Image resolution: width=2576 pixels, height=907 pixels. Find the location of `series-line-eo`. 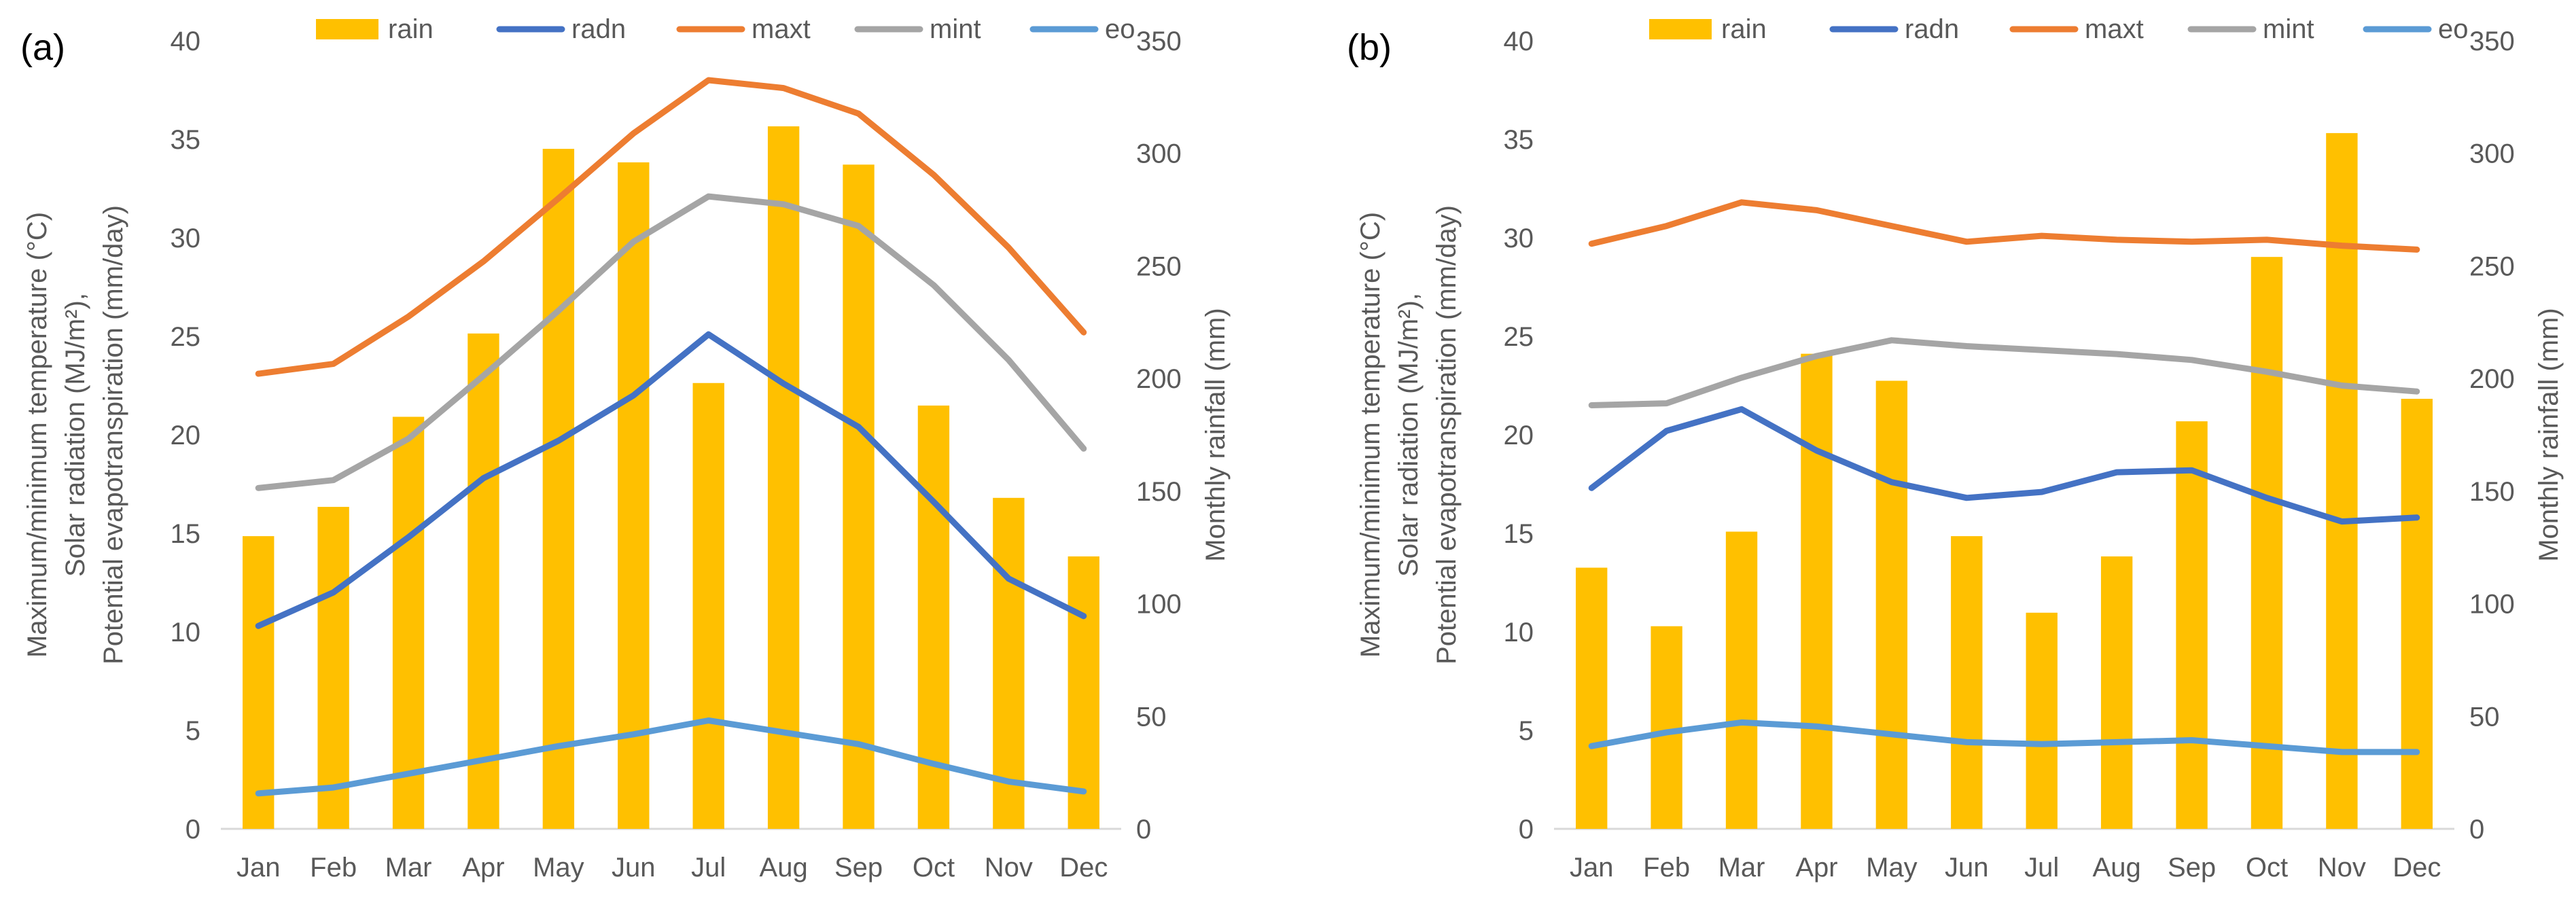

series-line-eo is located at coordinates (2004, 737).